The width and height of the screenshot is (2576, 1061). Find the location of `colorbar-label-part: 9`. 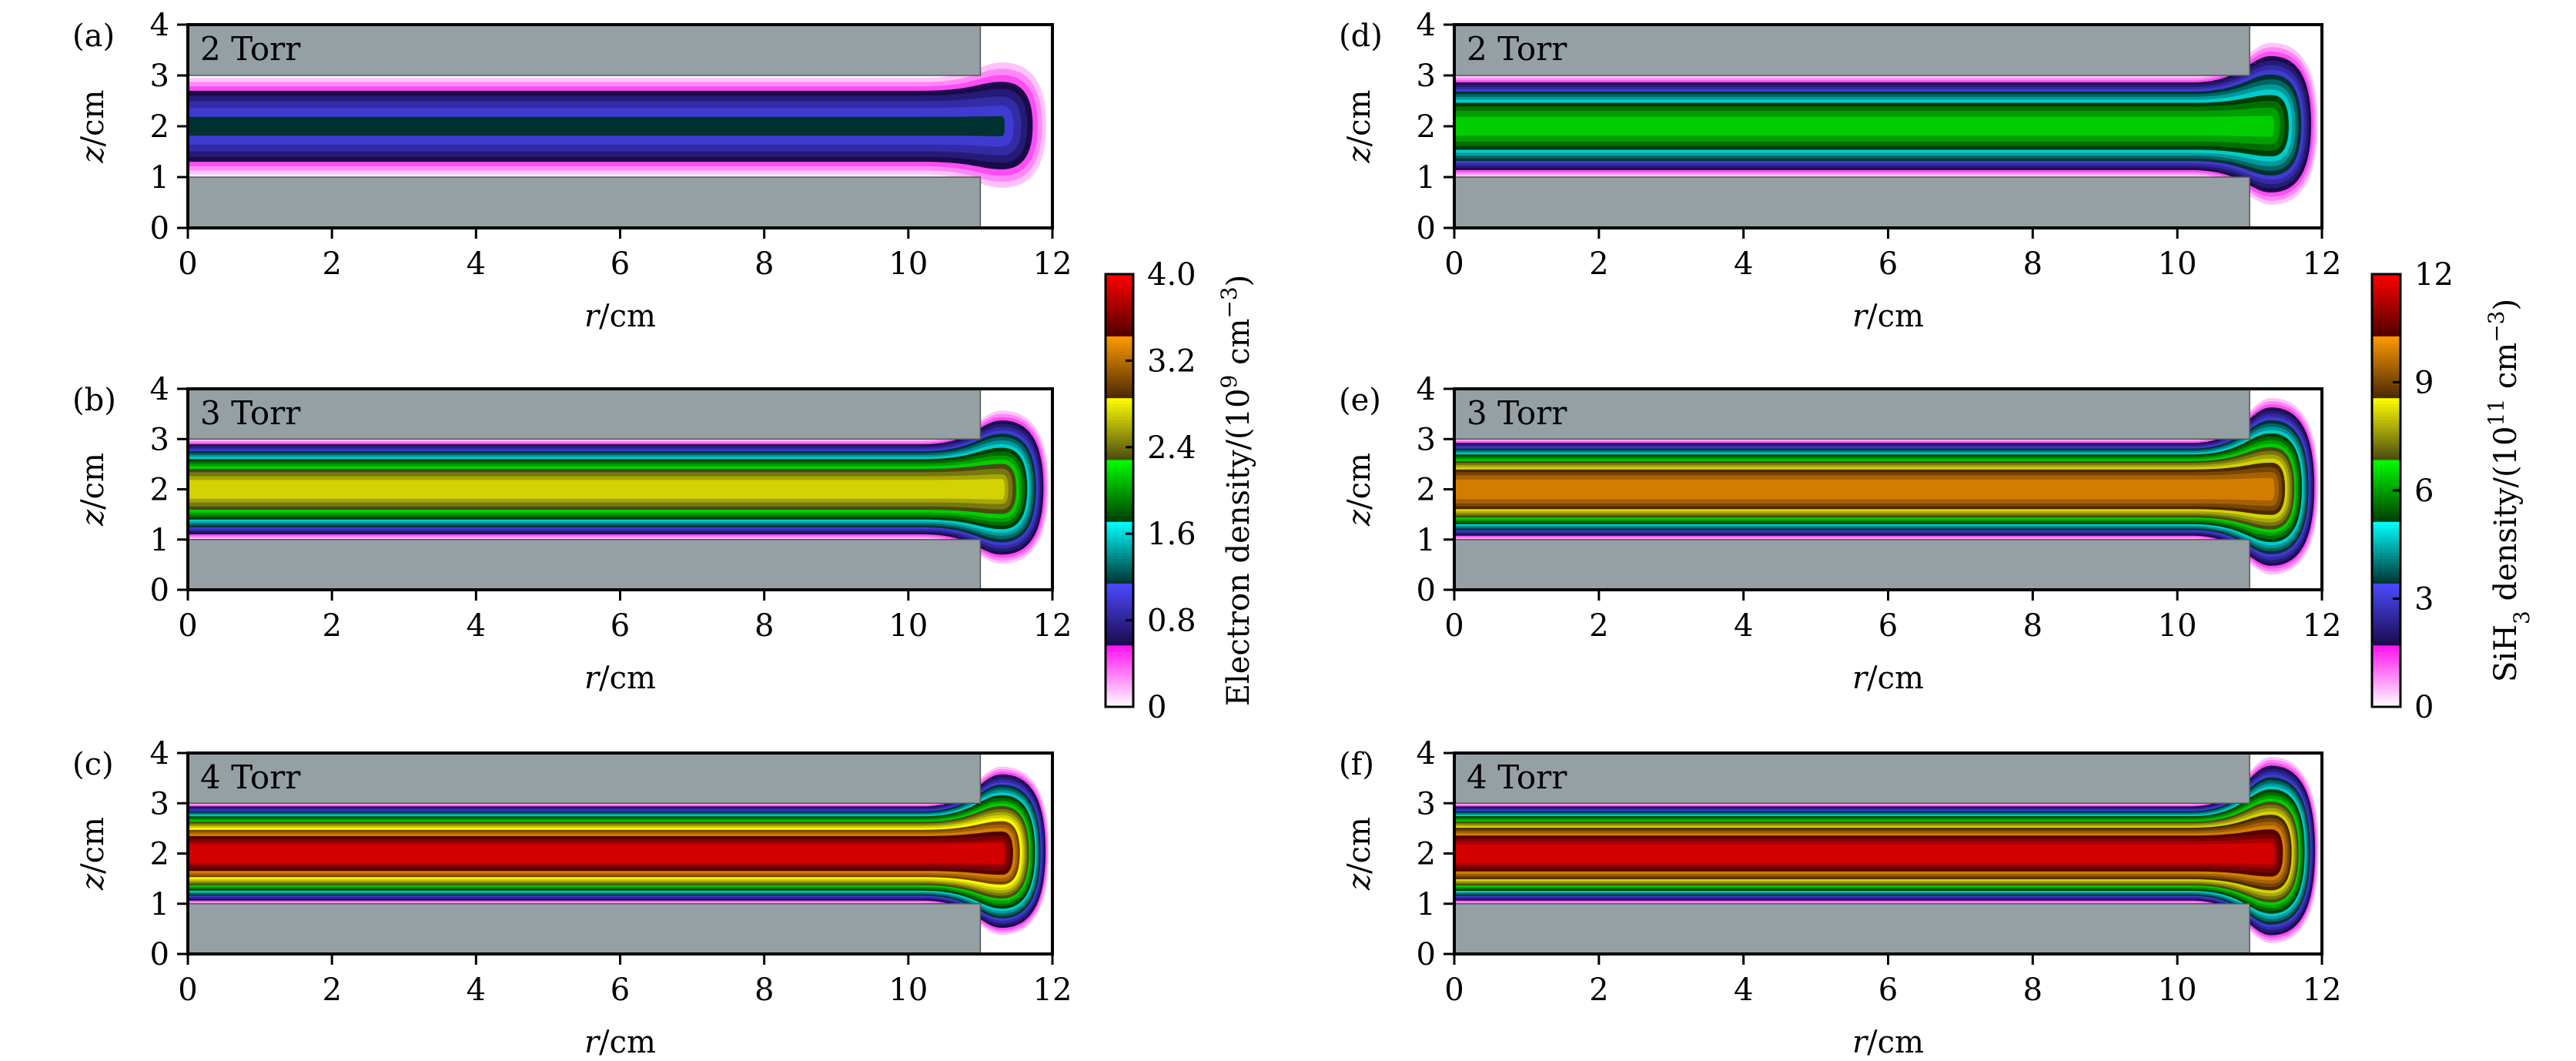

colorbar-label-part: 9 is located at coordinates (1229, 382).